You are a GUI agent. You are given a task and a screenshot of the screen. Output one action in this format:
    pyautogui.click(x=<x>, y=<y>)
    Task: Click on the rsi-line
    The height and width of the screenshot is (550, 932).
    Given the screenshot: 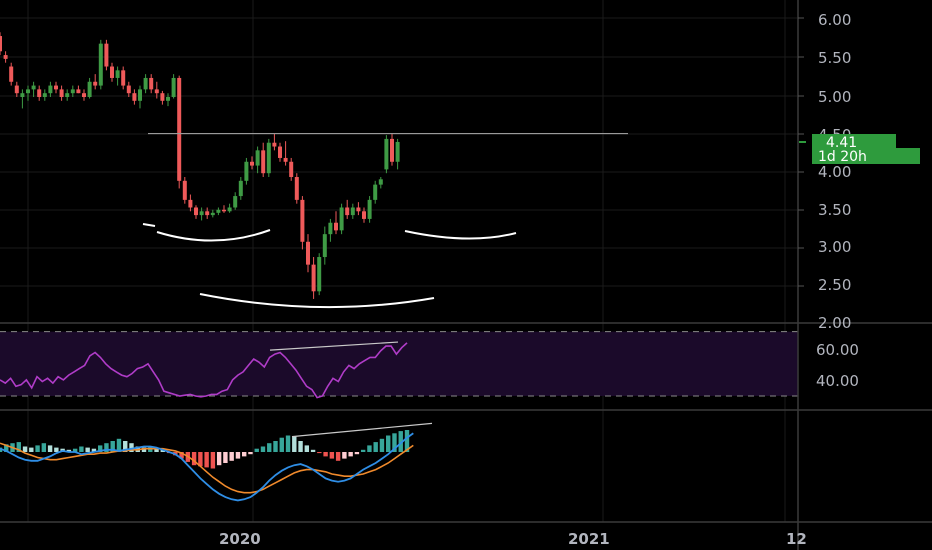 What is the action you would take?
    pyautogui.click(x=204, y=370)
    